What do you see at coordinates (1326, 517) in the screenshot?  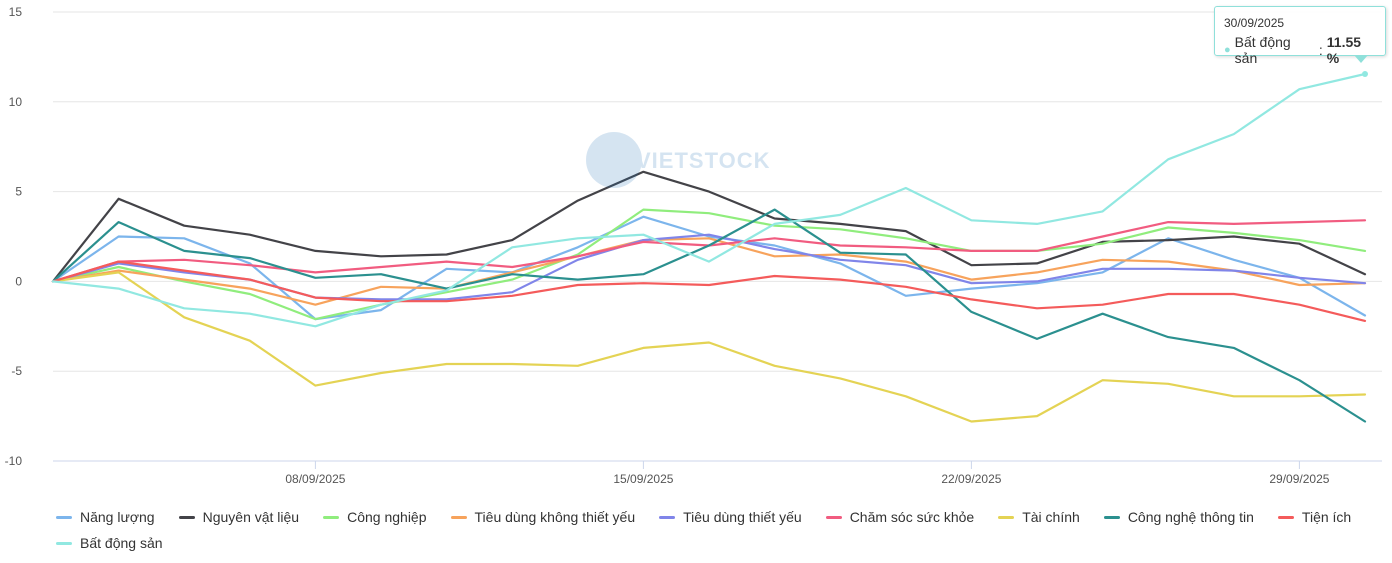 I see `legend-label: Tiện ích` at bounding box center [1326, 517].